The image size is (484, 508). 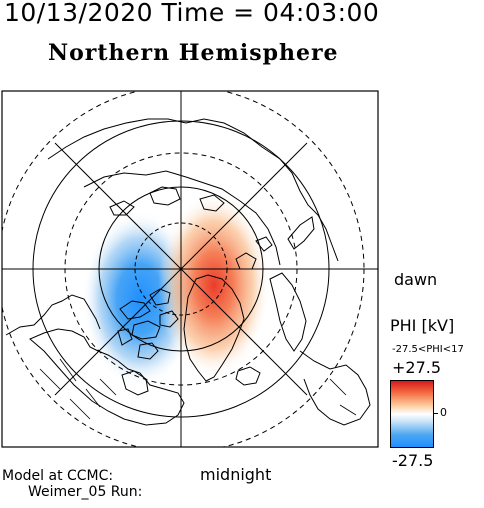 What do you see at coordinates (443, 412) in the screenshot?
I see `colorbar-zero-label: 0` at bounding box center [443, 412].